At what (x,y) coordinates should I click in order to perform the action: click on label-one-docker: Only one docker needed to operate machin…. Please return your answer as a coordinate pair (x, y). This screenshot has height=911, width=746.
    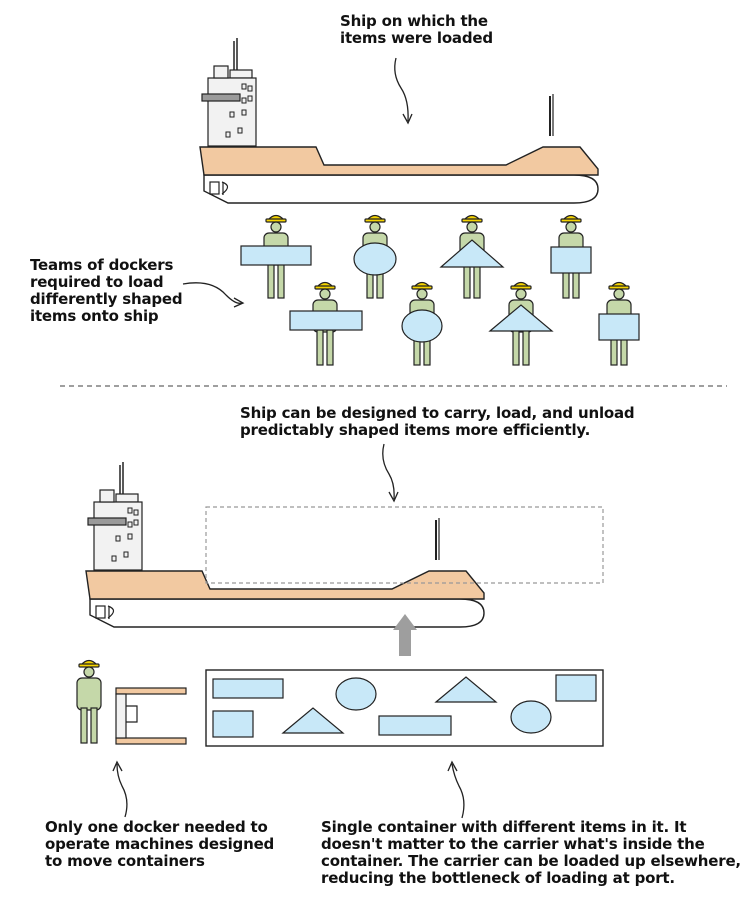
    Looking at the image, I should click on (160, 844).